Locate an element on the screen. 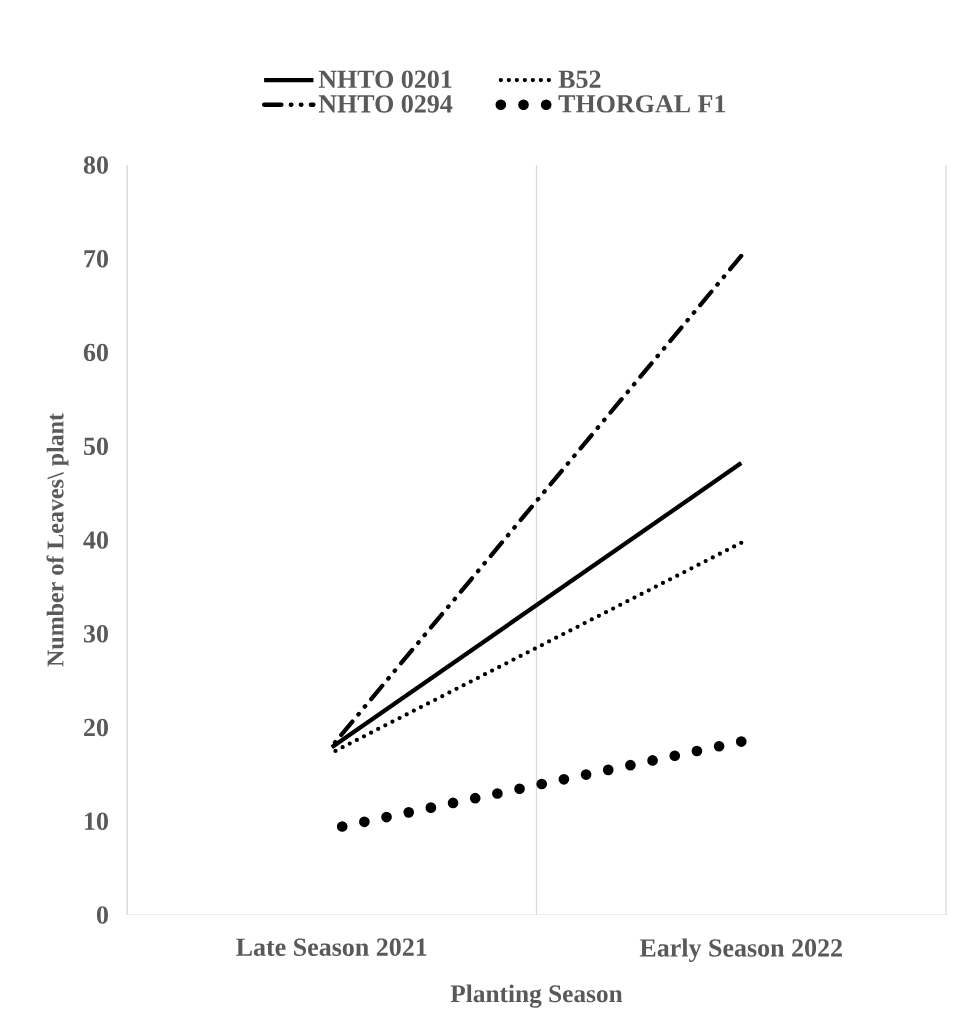 The height and width of the screenshot is (1013, 958). y-axis-title: Number of Leaves\ plant is located at coordinates (57, 540).